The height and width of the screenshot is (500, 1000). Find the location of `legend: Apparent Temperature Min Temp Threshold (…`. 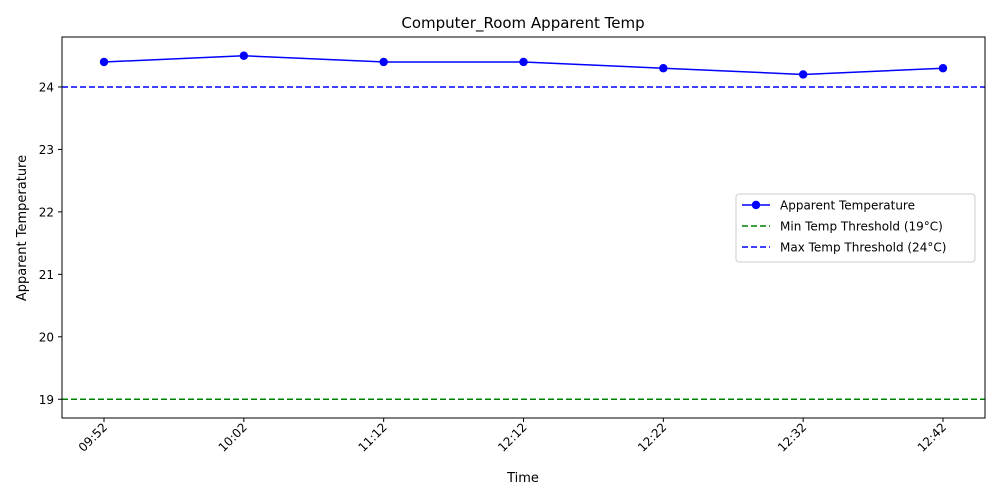

legend: Apparent Temperature Min Temp Threshold (… is located at coordinates (855, 228).